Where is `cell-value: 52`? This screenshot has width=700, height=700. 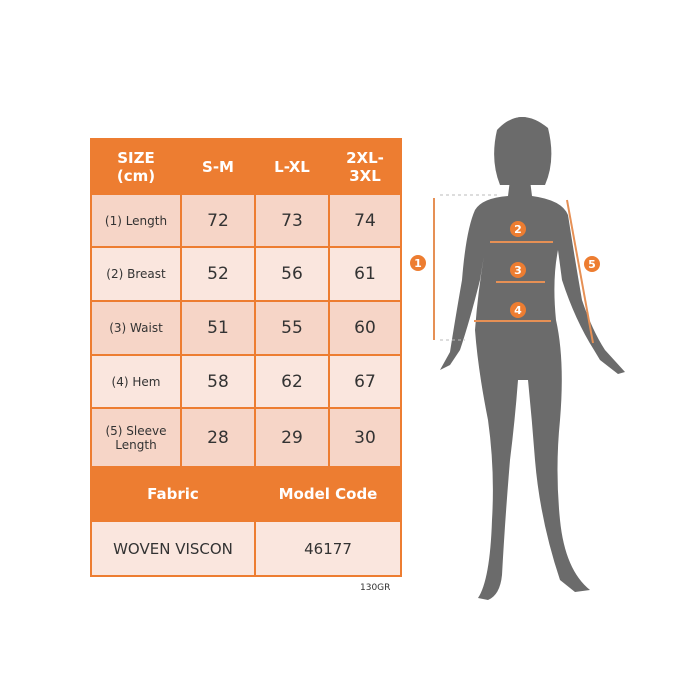 cell-value: 52 is located at coordinates (218, 274).